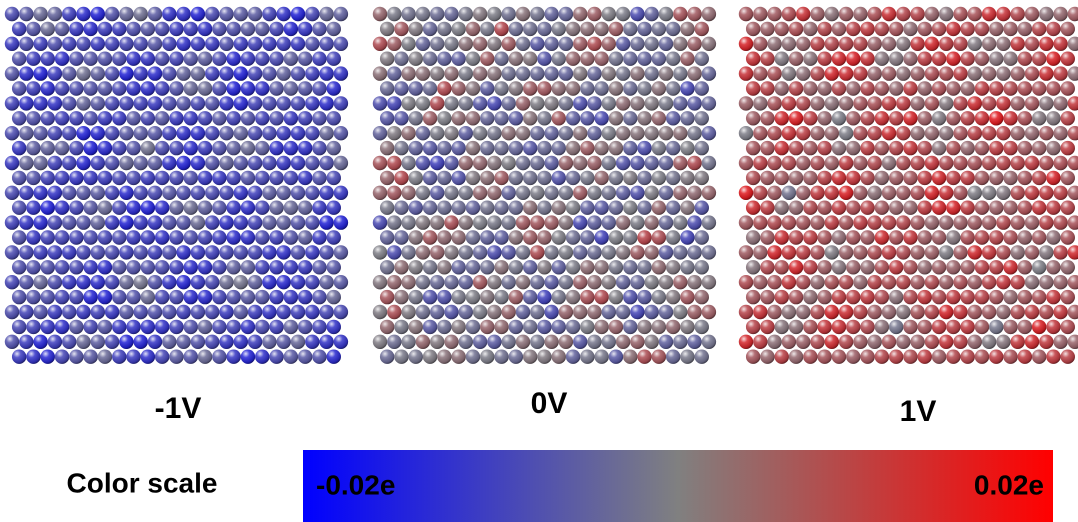 This screenshot has width=1078, height=522. What do you see at coordinates (1009, 484) in the screenshot?
I see `color-scale-max: 0.02e` at bounding box center [1009, 484].